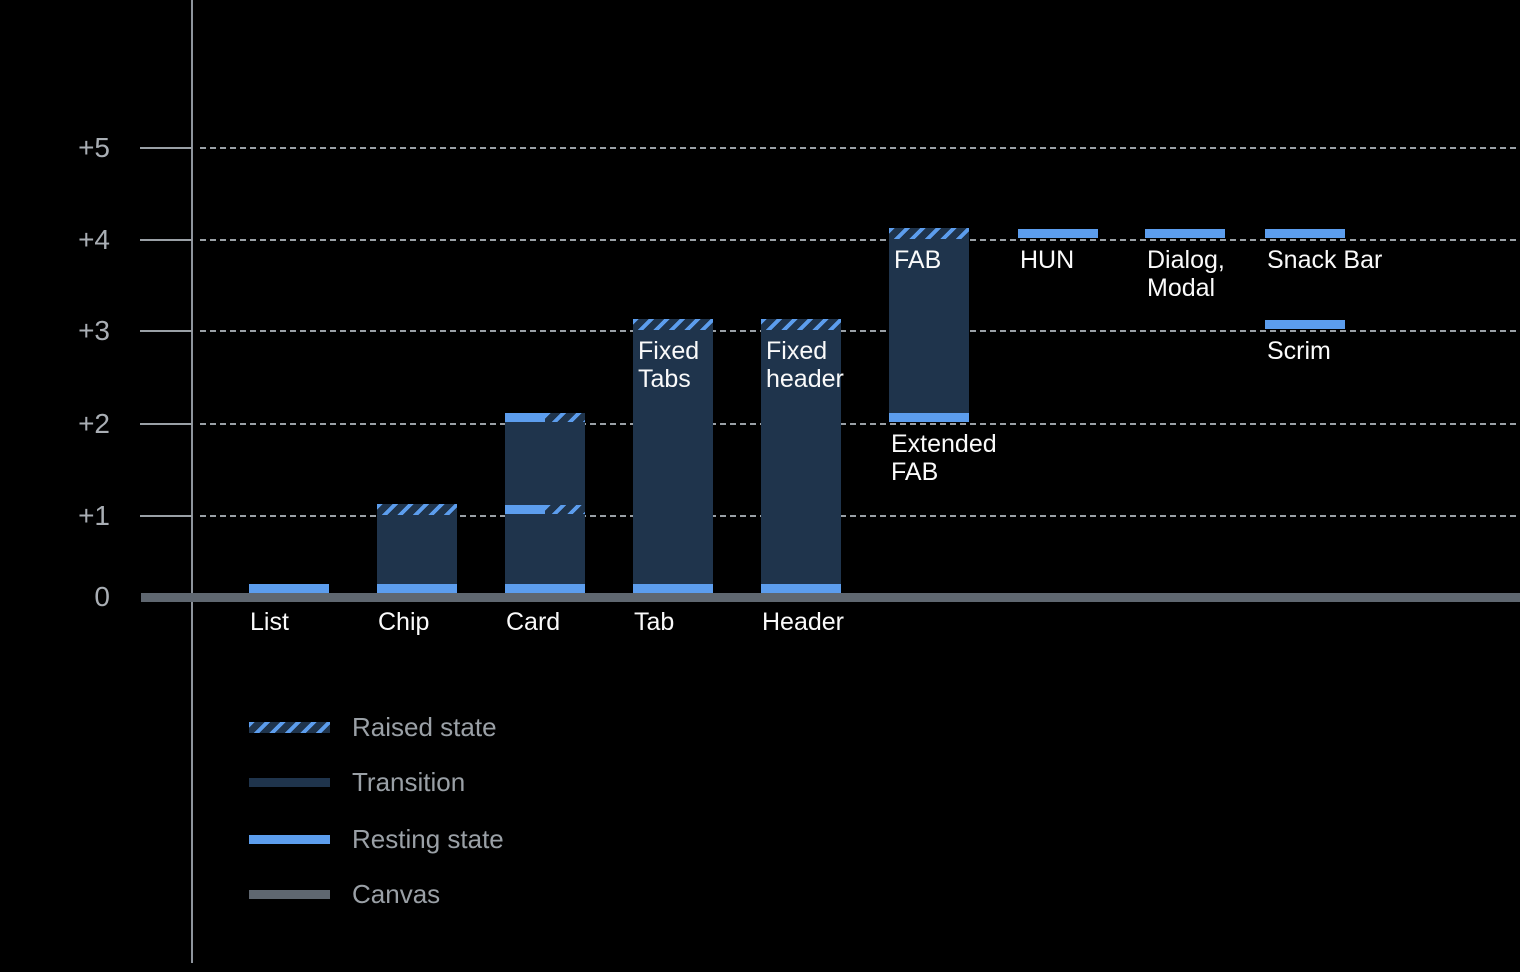 This screenshot has height=972, width=1520. I want to click on bar-list-resting, so click(289, 588).